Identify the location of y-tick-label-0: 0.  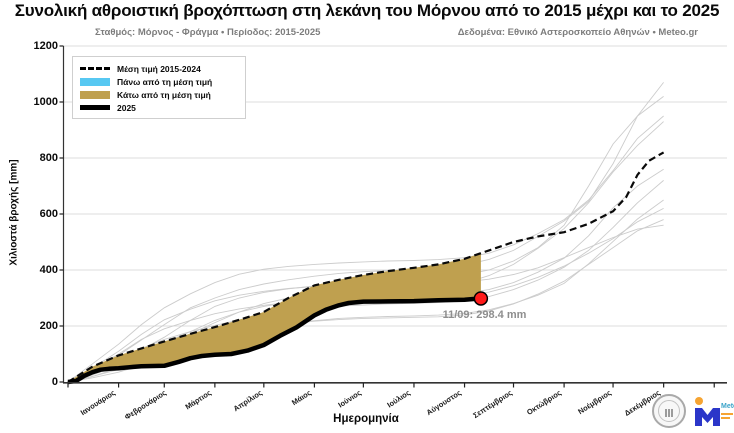
(54, 381).